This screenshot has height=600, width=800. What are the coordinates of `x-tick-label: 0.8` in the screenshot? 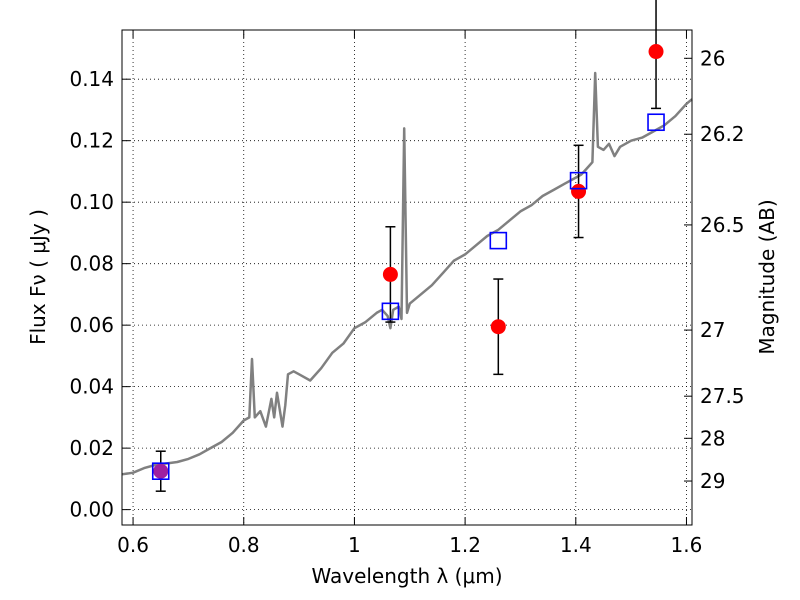 It's located at (244, 545).